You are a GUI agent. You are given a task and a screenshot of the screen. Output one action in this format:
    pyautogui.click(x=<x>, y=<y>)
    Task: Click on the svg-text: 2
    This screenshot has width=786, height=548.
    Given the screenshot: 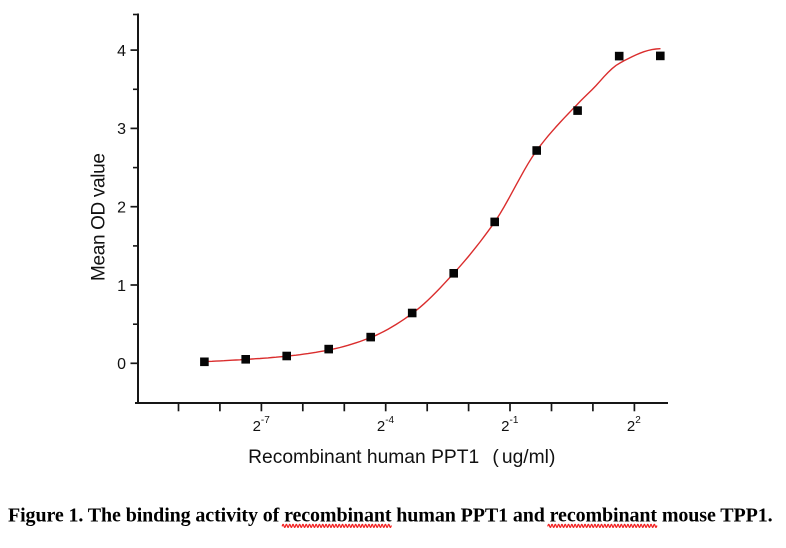 What is the action you would take?
    pyautogui.click(x=121, y=208)
    